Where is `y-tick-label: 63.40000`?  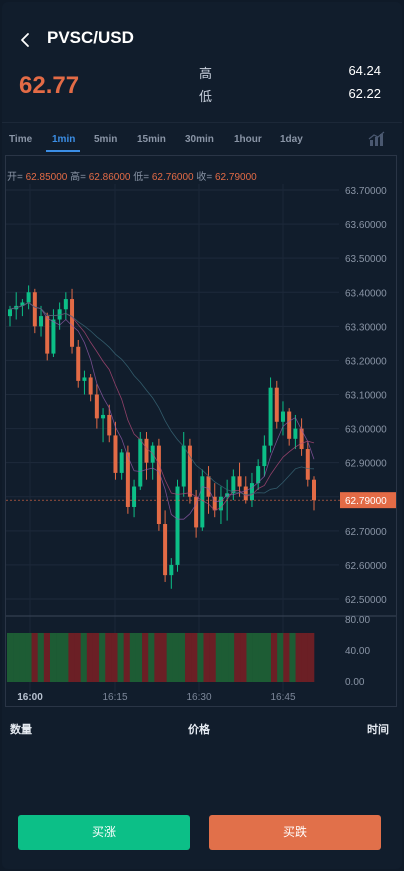 y-tick-label: 63.40000 is located at coordinates (366, 293).